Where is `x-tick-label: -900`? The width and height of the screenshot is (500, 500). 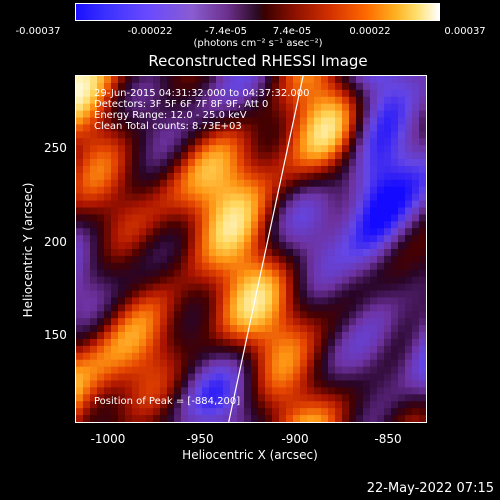 x-tick-label: -900 is located at coordinates (295, 439).